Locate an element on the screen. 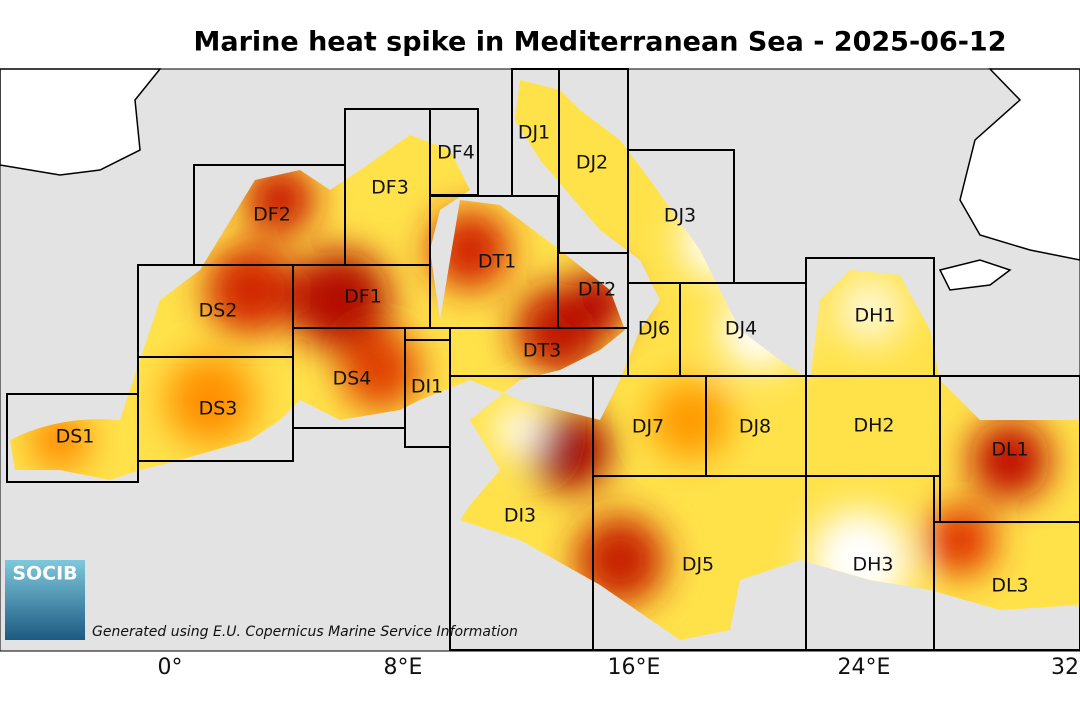 This screenshot has width=1080, height=709. region-label: DJ7 is located at coordinates (648, 427).